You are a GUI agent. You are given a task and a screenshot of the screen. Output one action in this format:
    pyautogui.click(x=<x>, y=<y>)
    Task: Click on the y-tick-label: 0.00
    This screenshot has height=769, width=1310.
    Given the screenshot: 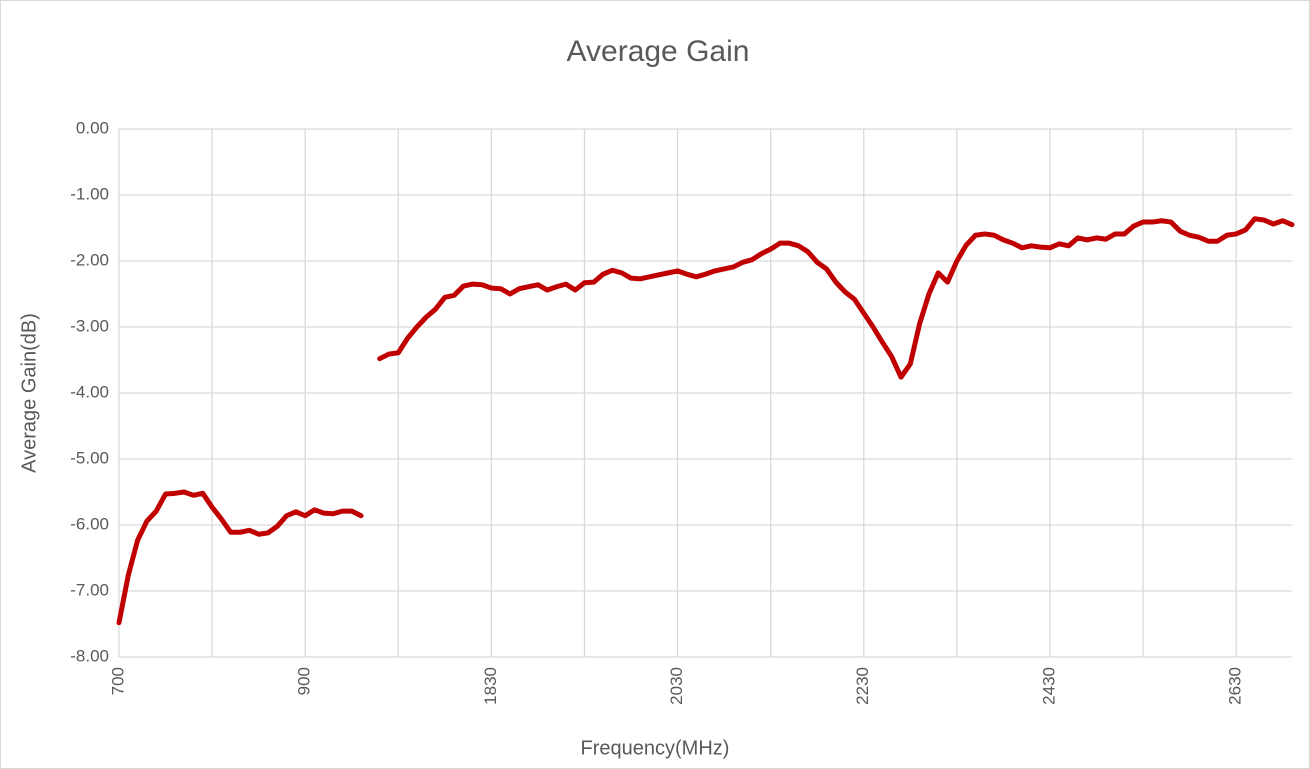 What is the action you would take?
    pyautogui.click(x=92, y=127)
    